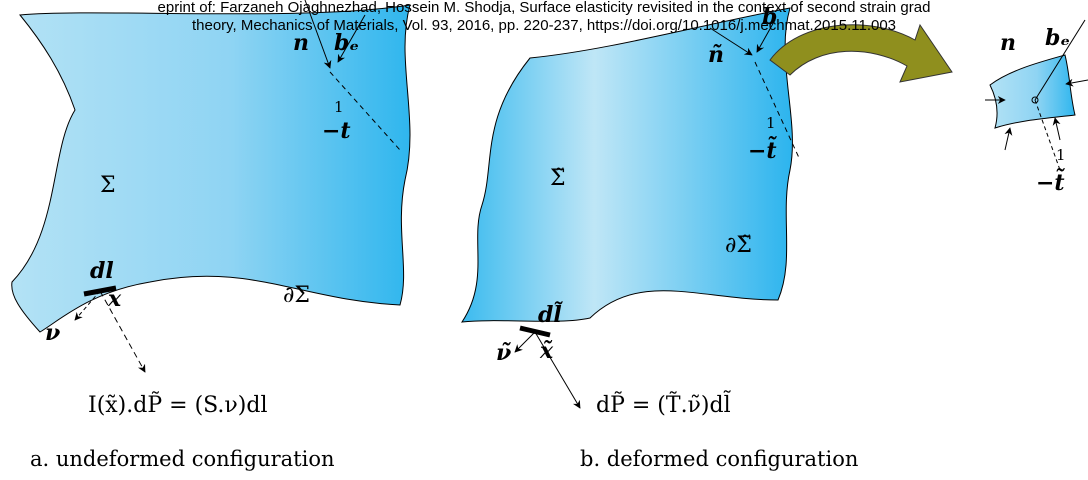 The width and height of the screenshot is (1088, 480). I want to click on label: ν, so click(52, 333).